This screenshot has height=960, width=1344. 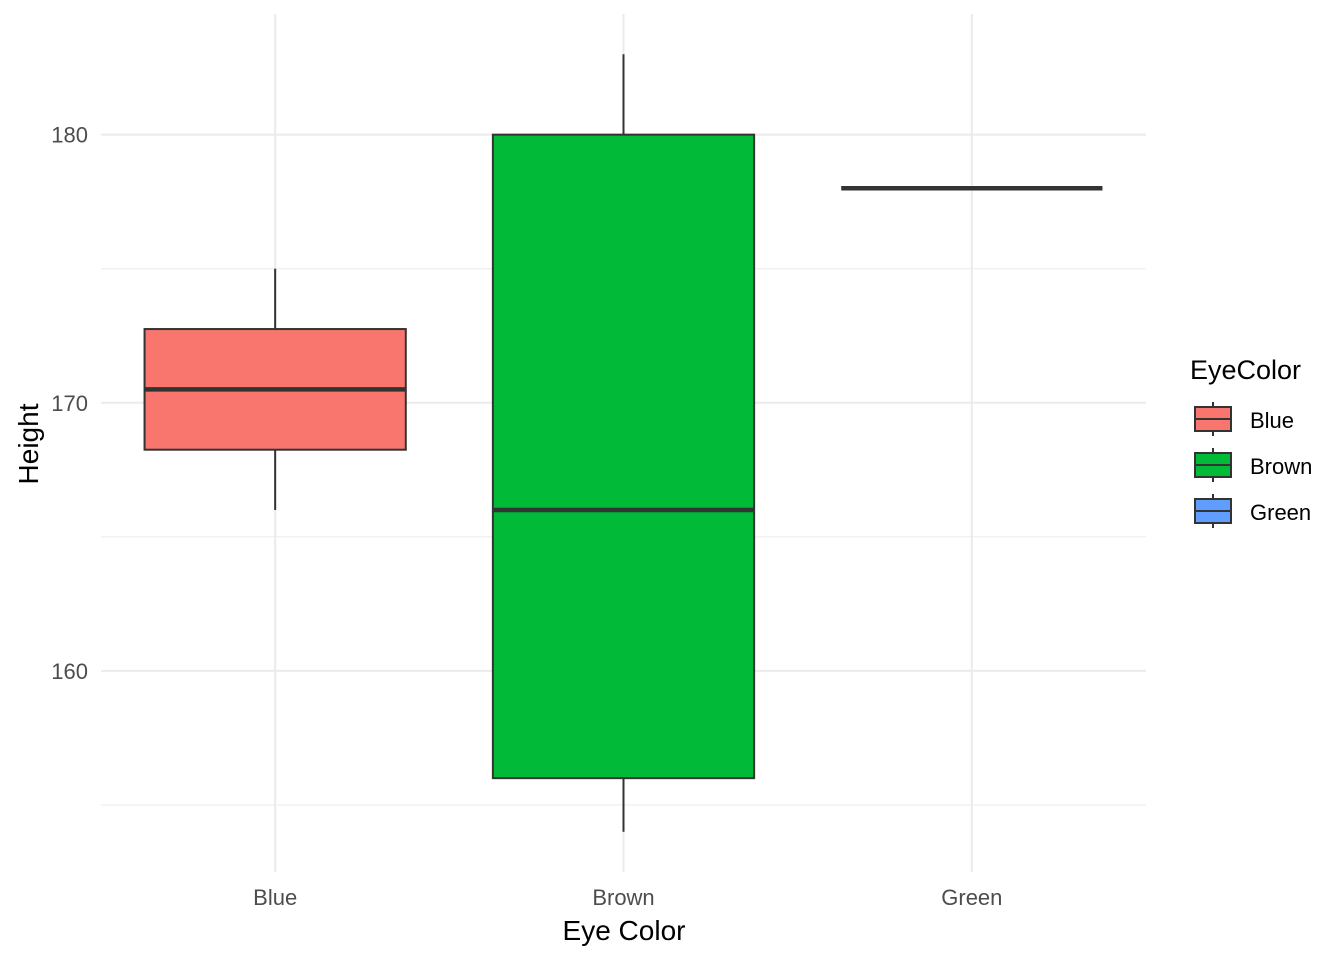 I want to click on y-axis-tick-labels: 160 170 180, so click(x=69, y=403).